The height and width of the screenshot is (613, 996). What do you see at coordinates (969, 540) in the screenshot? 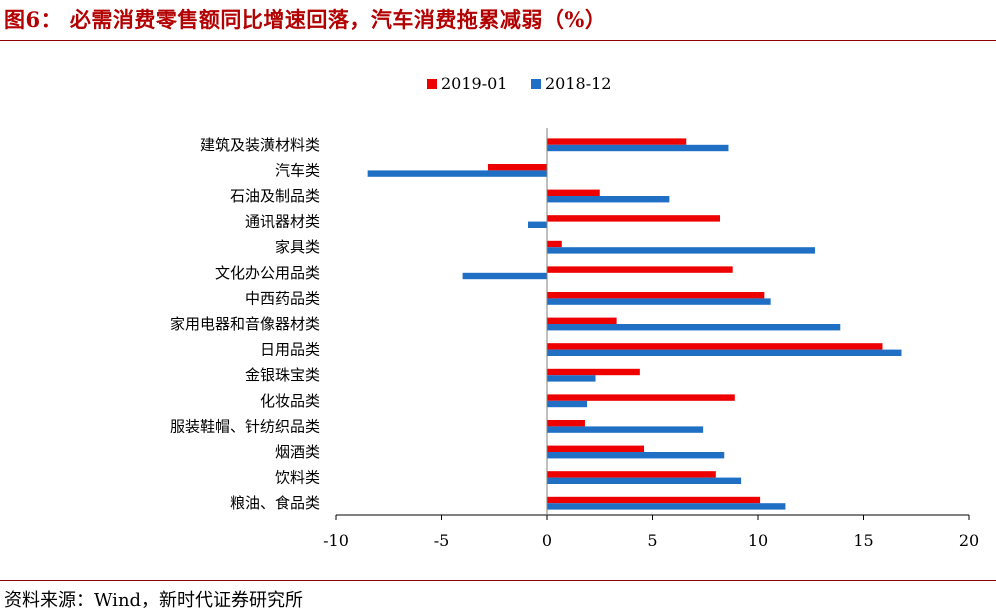
I see `x-tick-label: 20` at bounding box center [969, 540].